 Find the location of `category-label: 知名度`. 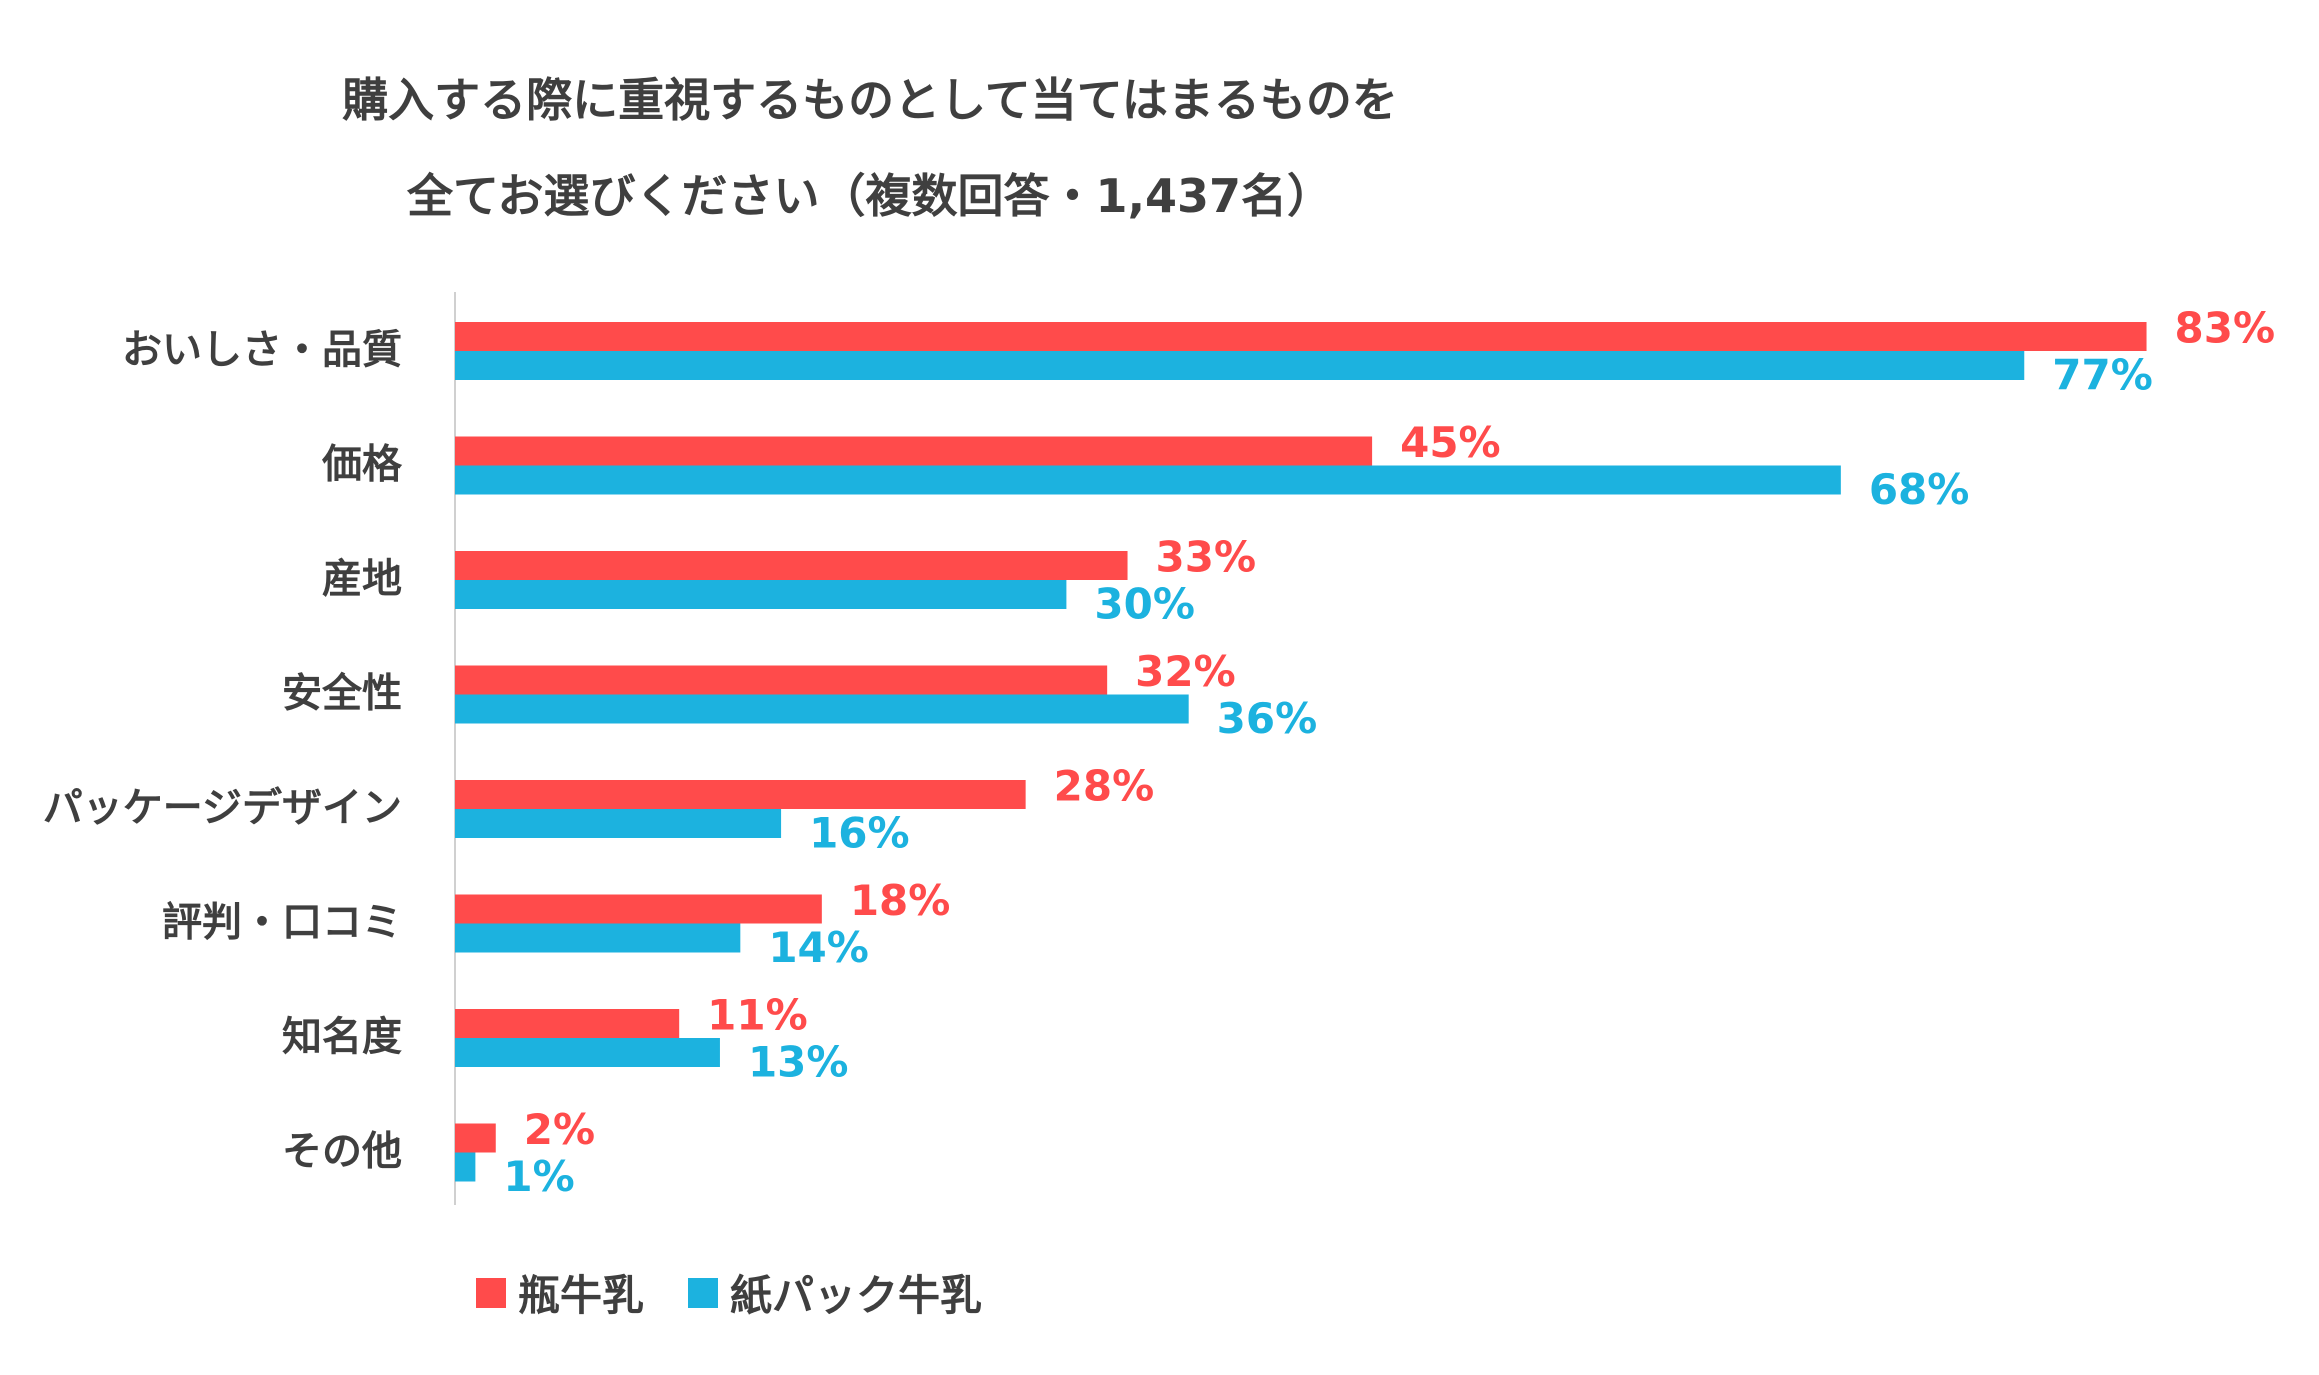

category-label: 知名度 is located at coordinates (342, 1037).